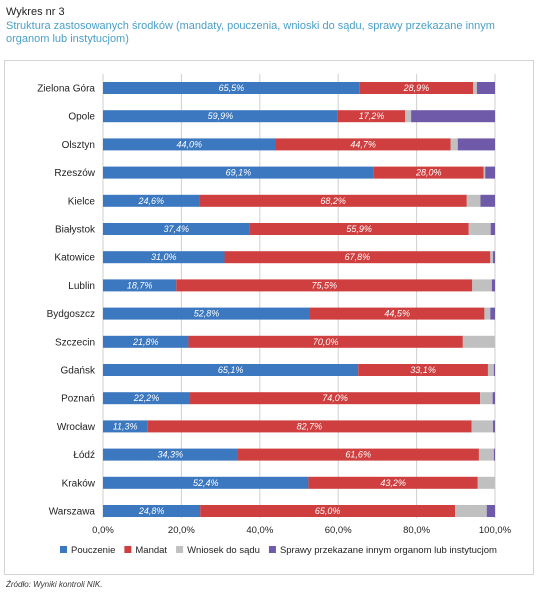 The height and width of the screenshot is (599, 540). Describe the element at coordinates (223, 550) in the screenshot. I see `legend-entry: Wniosek do sądu` at that location.